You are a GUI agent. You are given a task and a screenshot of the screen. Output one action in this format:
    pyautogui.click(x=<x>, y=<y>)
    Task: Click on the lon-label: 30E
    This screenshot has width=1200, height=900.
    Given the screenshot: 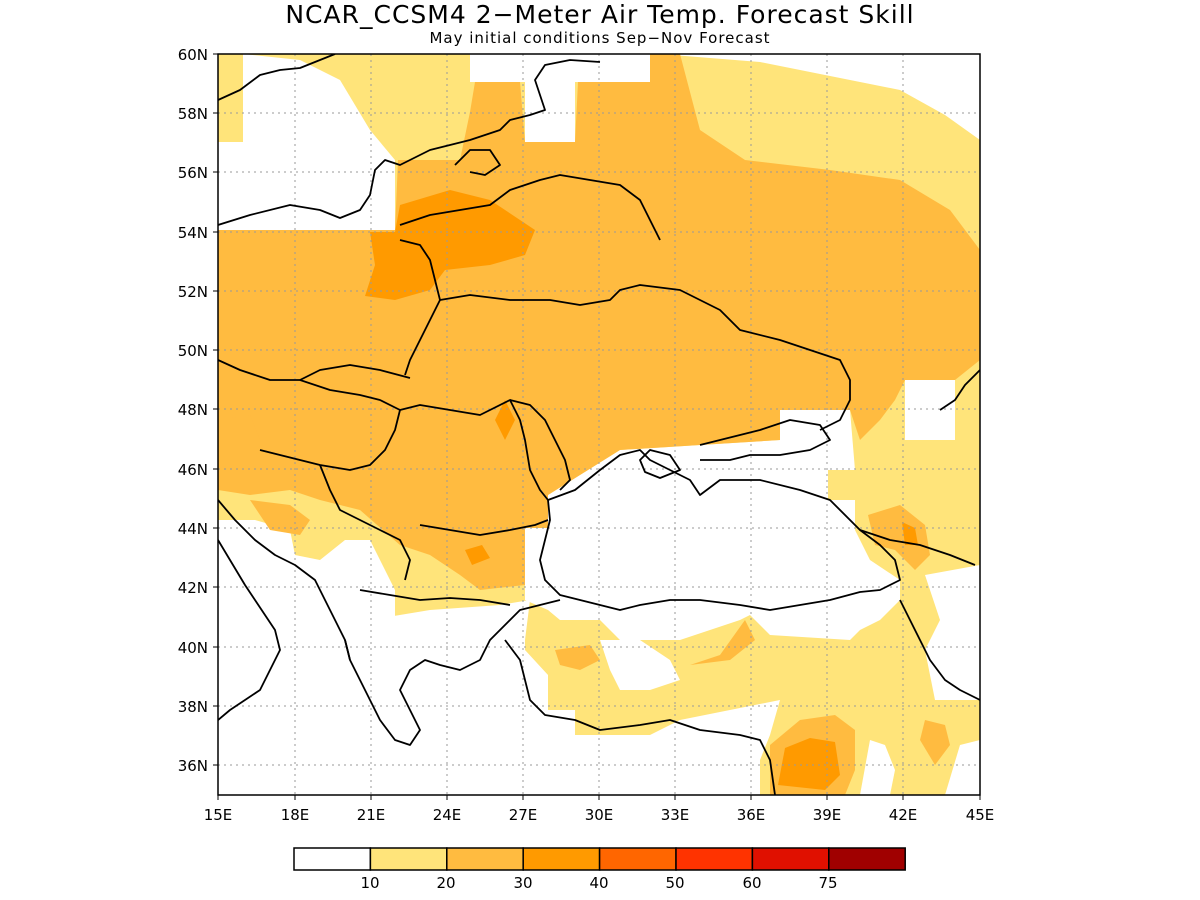 What is the action you would take?
    pyautogui.click(x=599, y=815)
    